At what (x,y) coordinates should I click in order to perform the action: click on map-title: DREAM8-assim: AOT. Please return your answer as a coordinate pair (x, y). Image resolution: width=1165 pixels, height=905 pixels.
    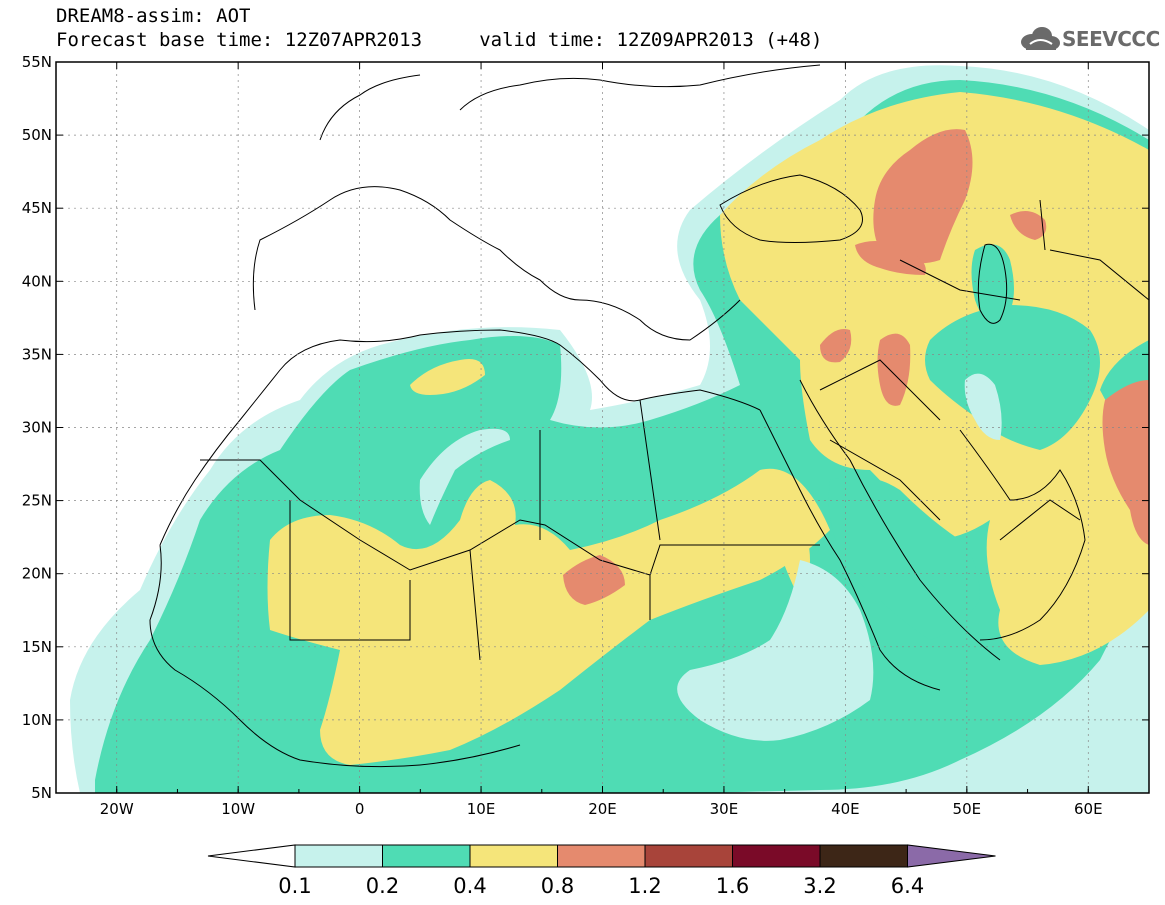
    Looking at the image, I should click on (153, 16).